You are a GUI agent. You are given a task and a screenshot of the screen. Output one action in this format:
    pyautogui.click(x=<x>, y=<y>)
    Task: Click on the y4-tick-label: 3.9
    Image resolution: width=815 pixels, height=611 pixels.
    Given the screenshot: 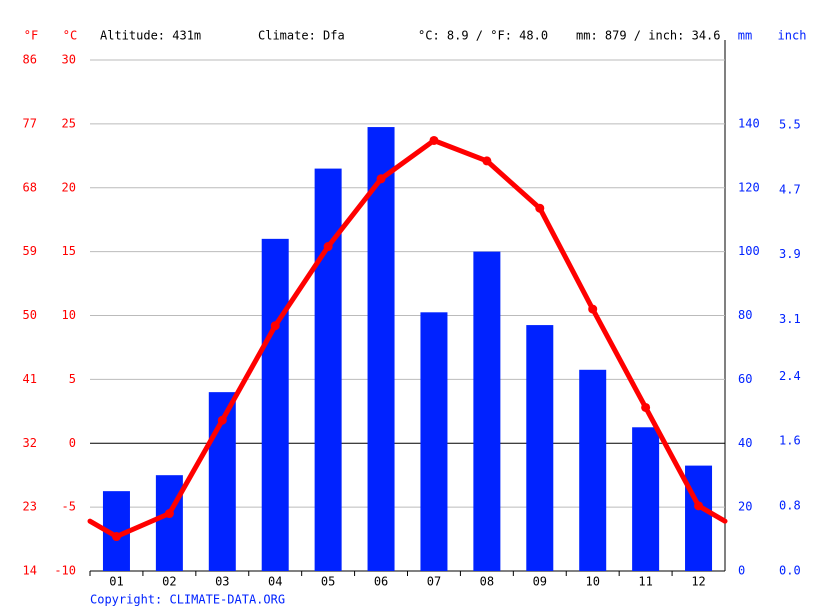 What is the action you would take?
    pyautogui.click(x=790, y=254)
    